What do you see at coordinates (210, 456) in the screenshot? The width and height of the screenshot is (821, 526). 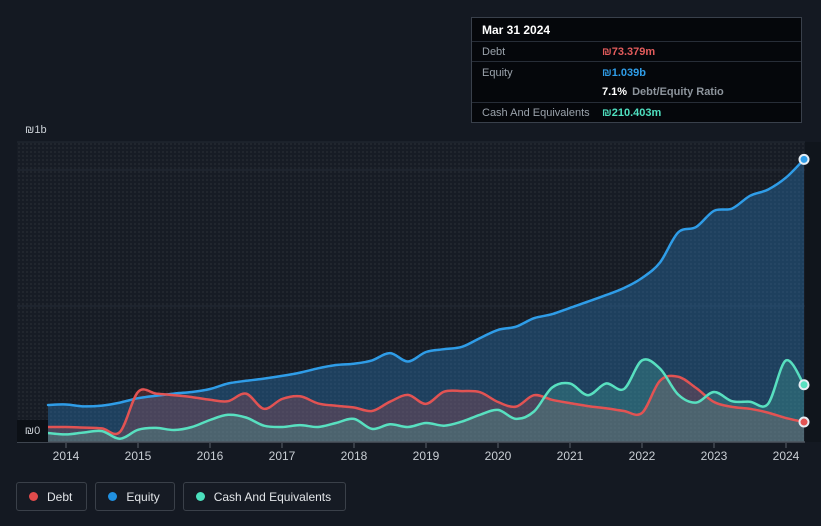 I see `x-axis-label-2016: 2016` at bounding box center [210, 456].